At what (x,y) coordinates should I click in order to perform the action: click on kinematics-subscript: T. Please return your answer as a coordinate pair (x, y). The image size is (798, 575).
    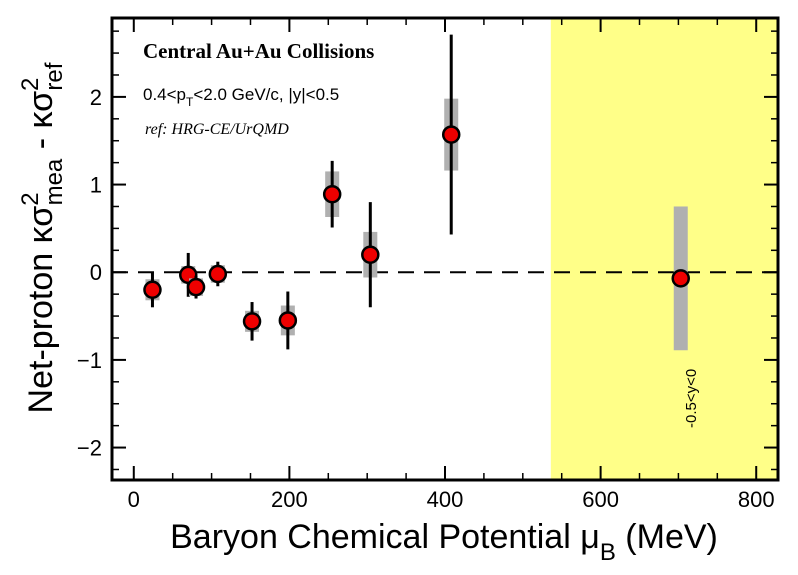
    Looking at the image, I should click on (190, 102).